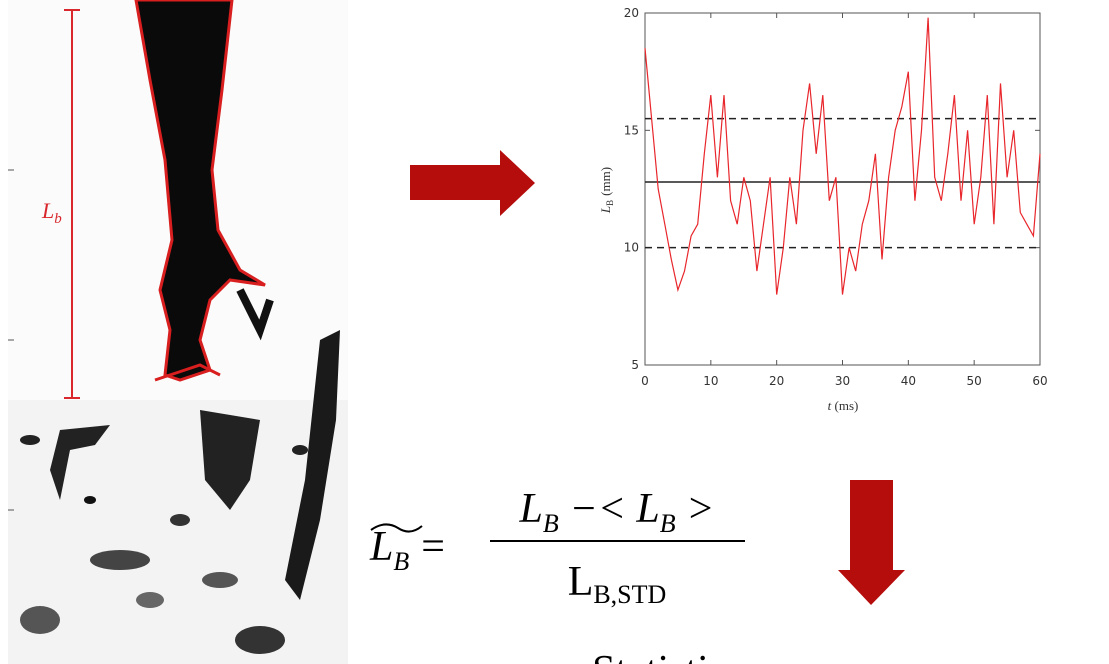 The image size is (1109, 664). Describe the element at coordinates (401, 561) in the screenshot. I see `lhs-sub: B` at that location.